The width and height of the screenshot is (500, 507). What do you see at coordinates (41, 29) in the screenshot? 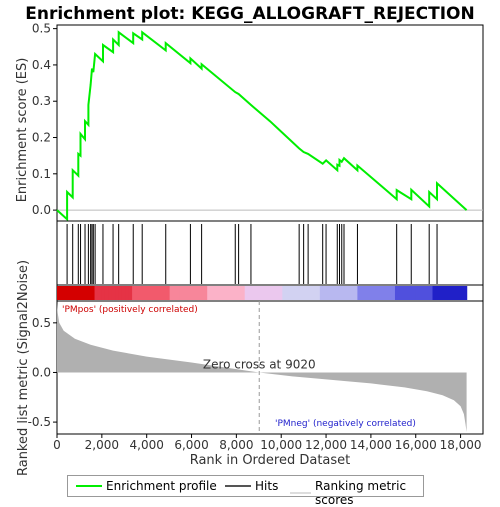
I see `es-y-tick-label: 0.5` at bounding box center [41, 29].